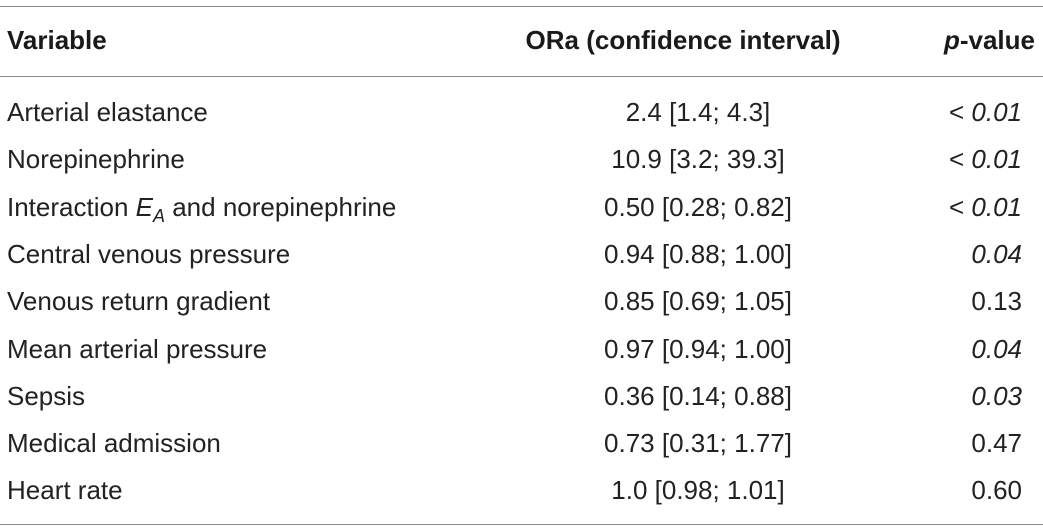 This screenshot has width=1043, height=532. I want to click on table-row: Arterial elastance 2.4 [1.4; 4.3] < 0.01, so click(521, 112).